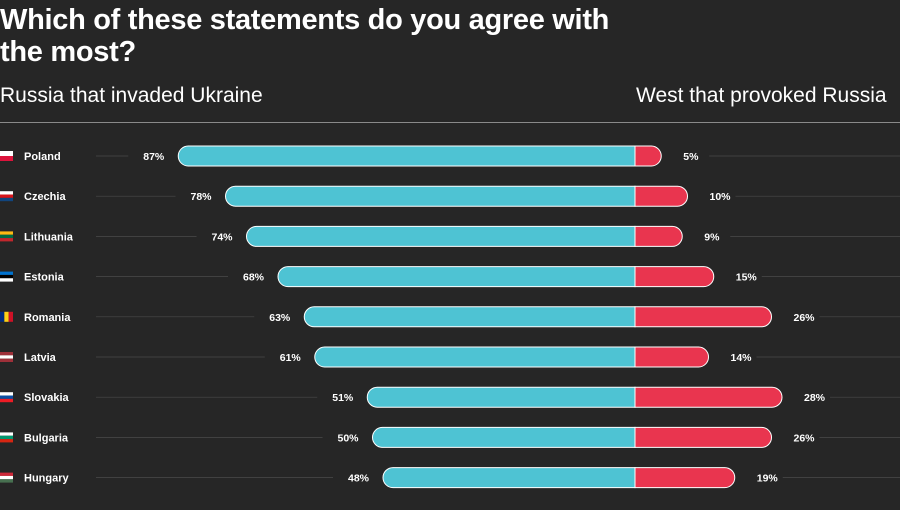 The image size is (900, 510). Describe the element at coordinates (45, 197) in the screenshot. I see `country-label: Czechia` at that location.